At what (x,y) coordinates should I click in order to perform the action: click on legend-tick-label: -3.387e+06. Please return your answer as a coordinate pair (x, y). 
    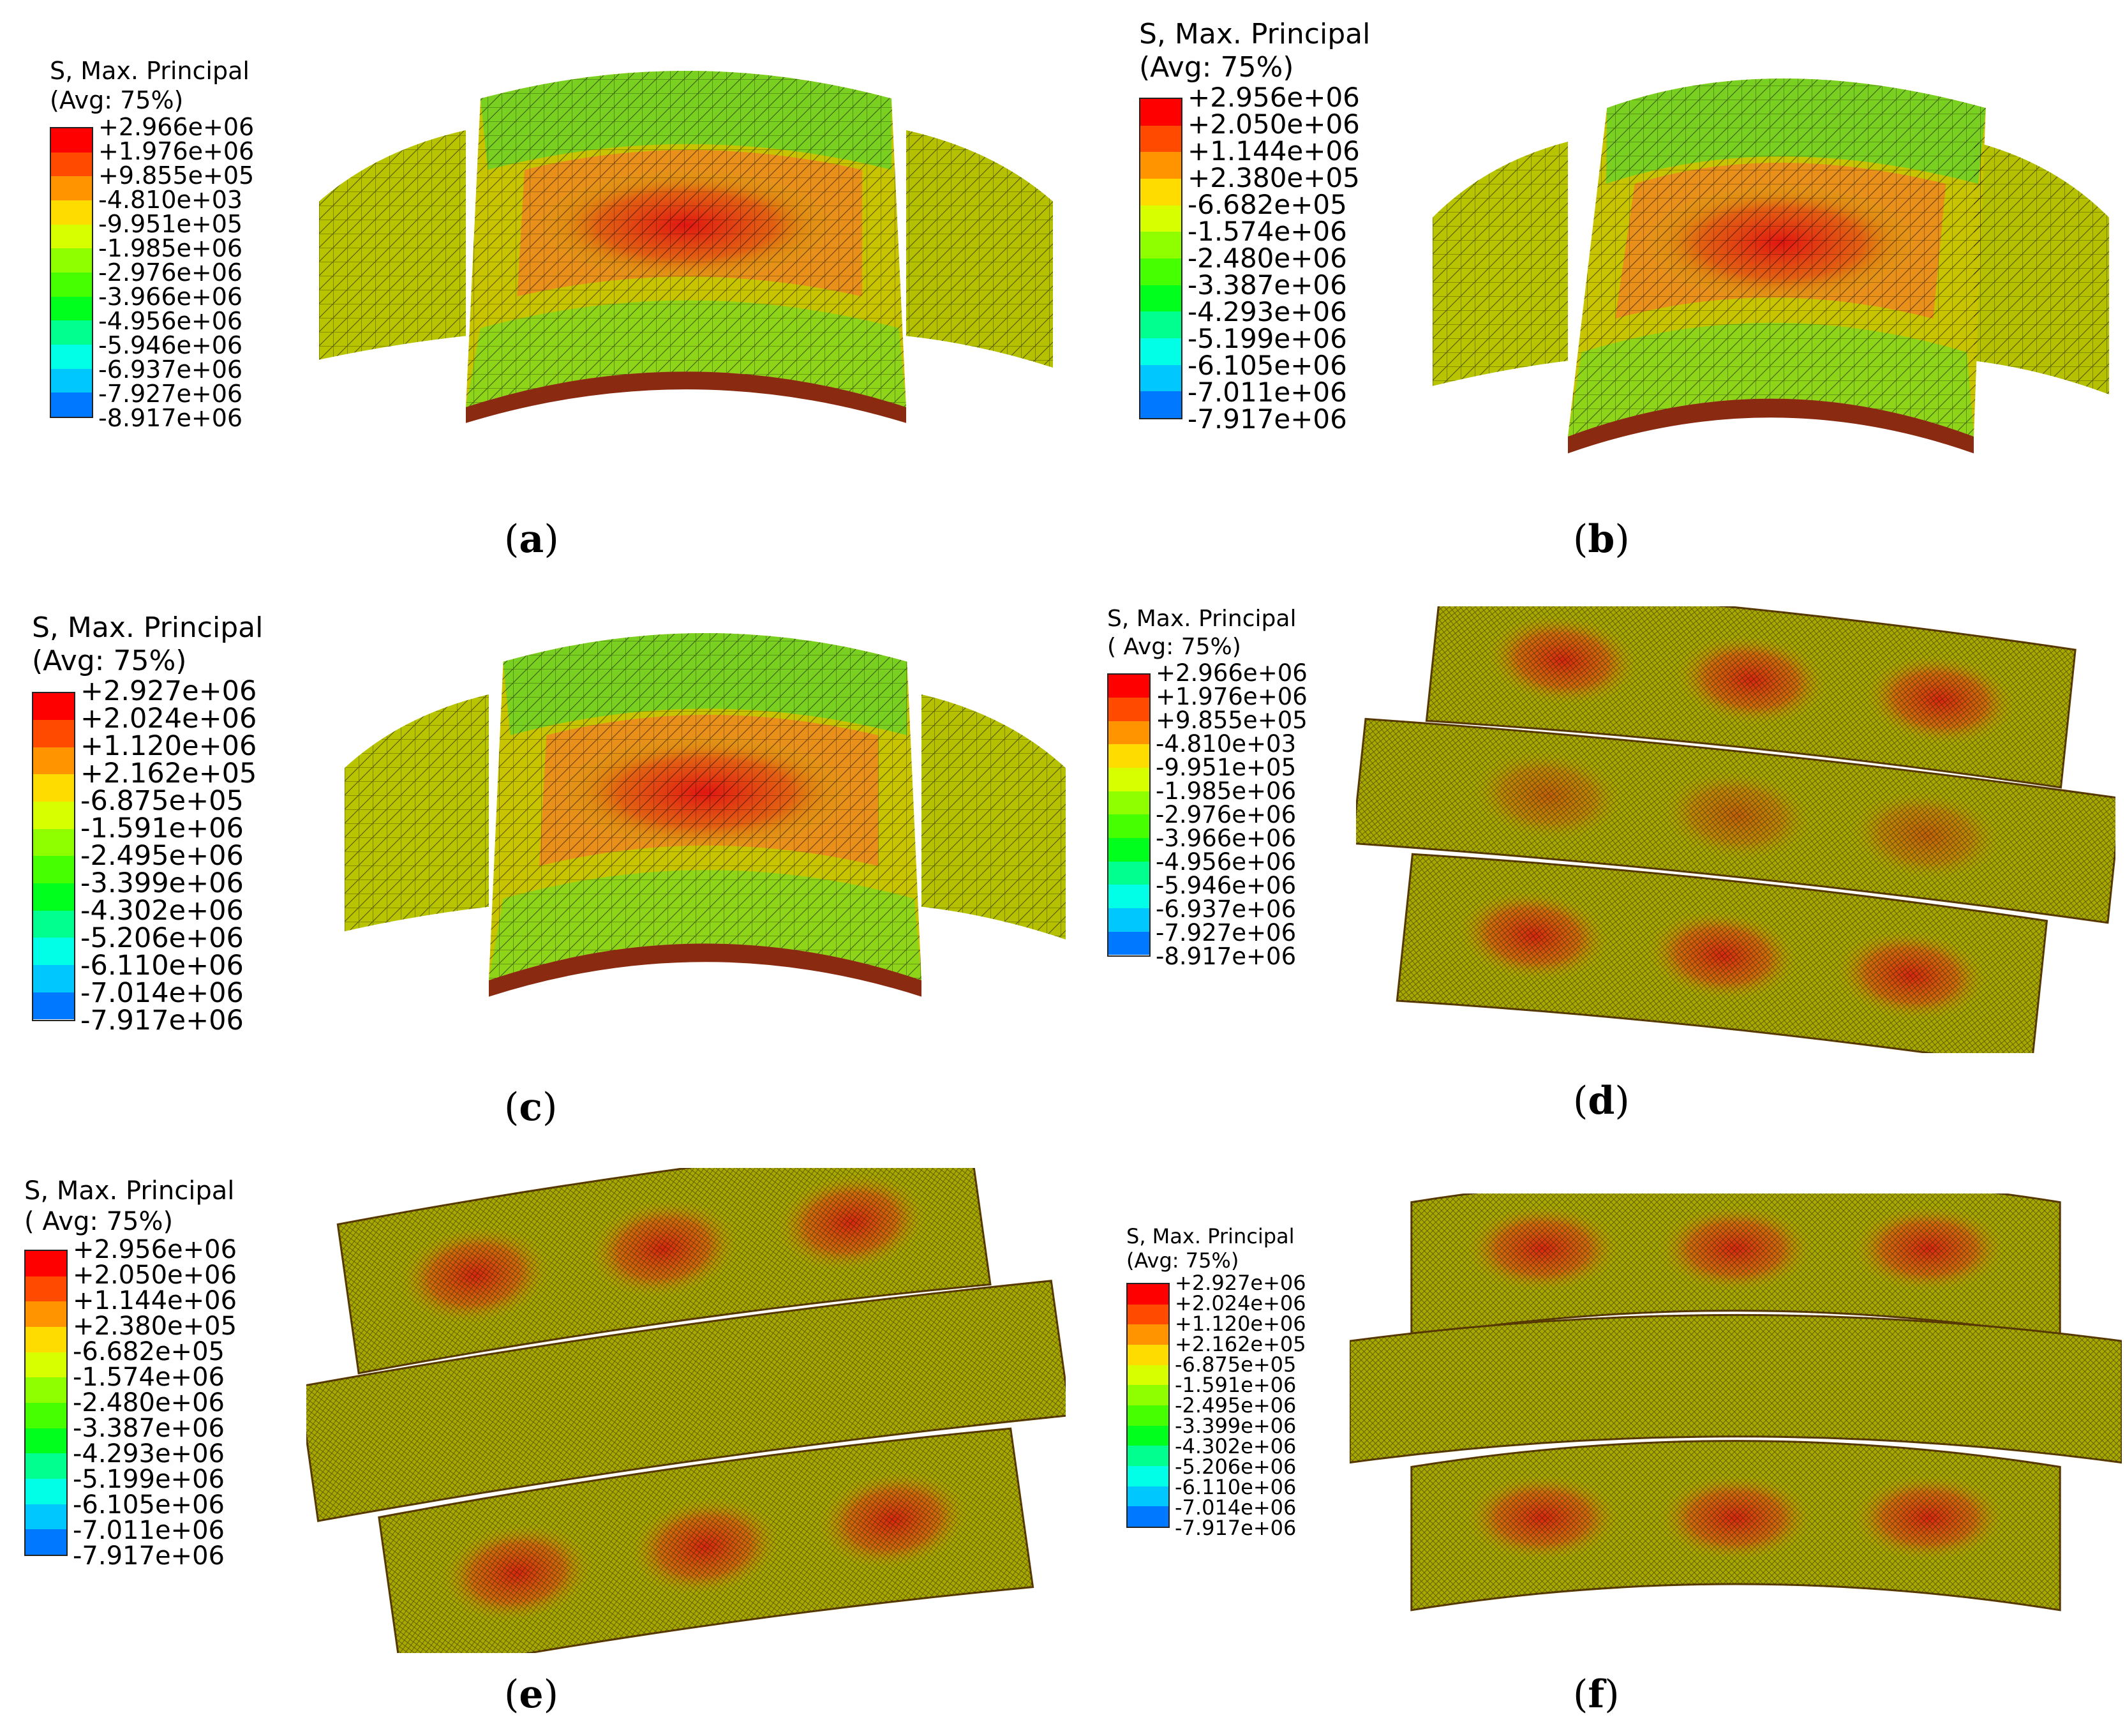
    Looking at the image, I should click on (1267, 285).